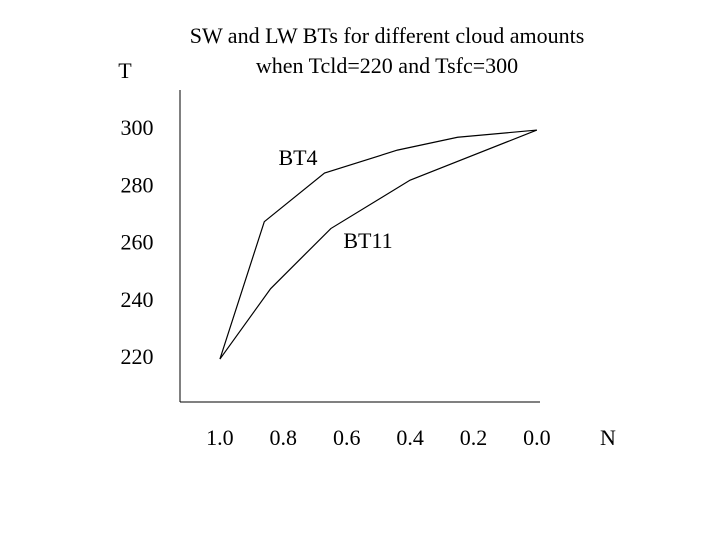  What do you see at coordinates (297, 157) in the screenshot?
I see `series-label: BT4` at bounding box center [297, 157].